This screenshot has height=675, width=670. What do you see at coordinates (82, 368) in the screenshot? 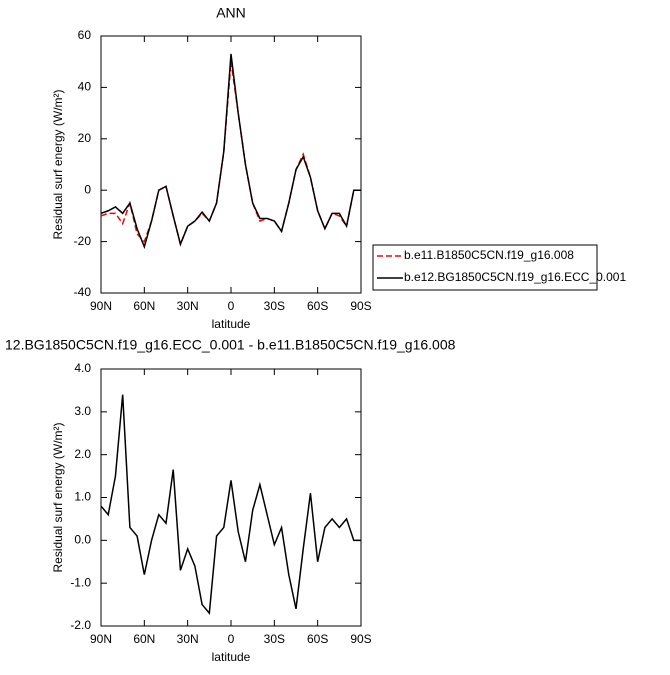
I see `y-tick-label: 4.0` at bounding box center [82, 368].